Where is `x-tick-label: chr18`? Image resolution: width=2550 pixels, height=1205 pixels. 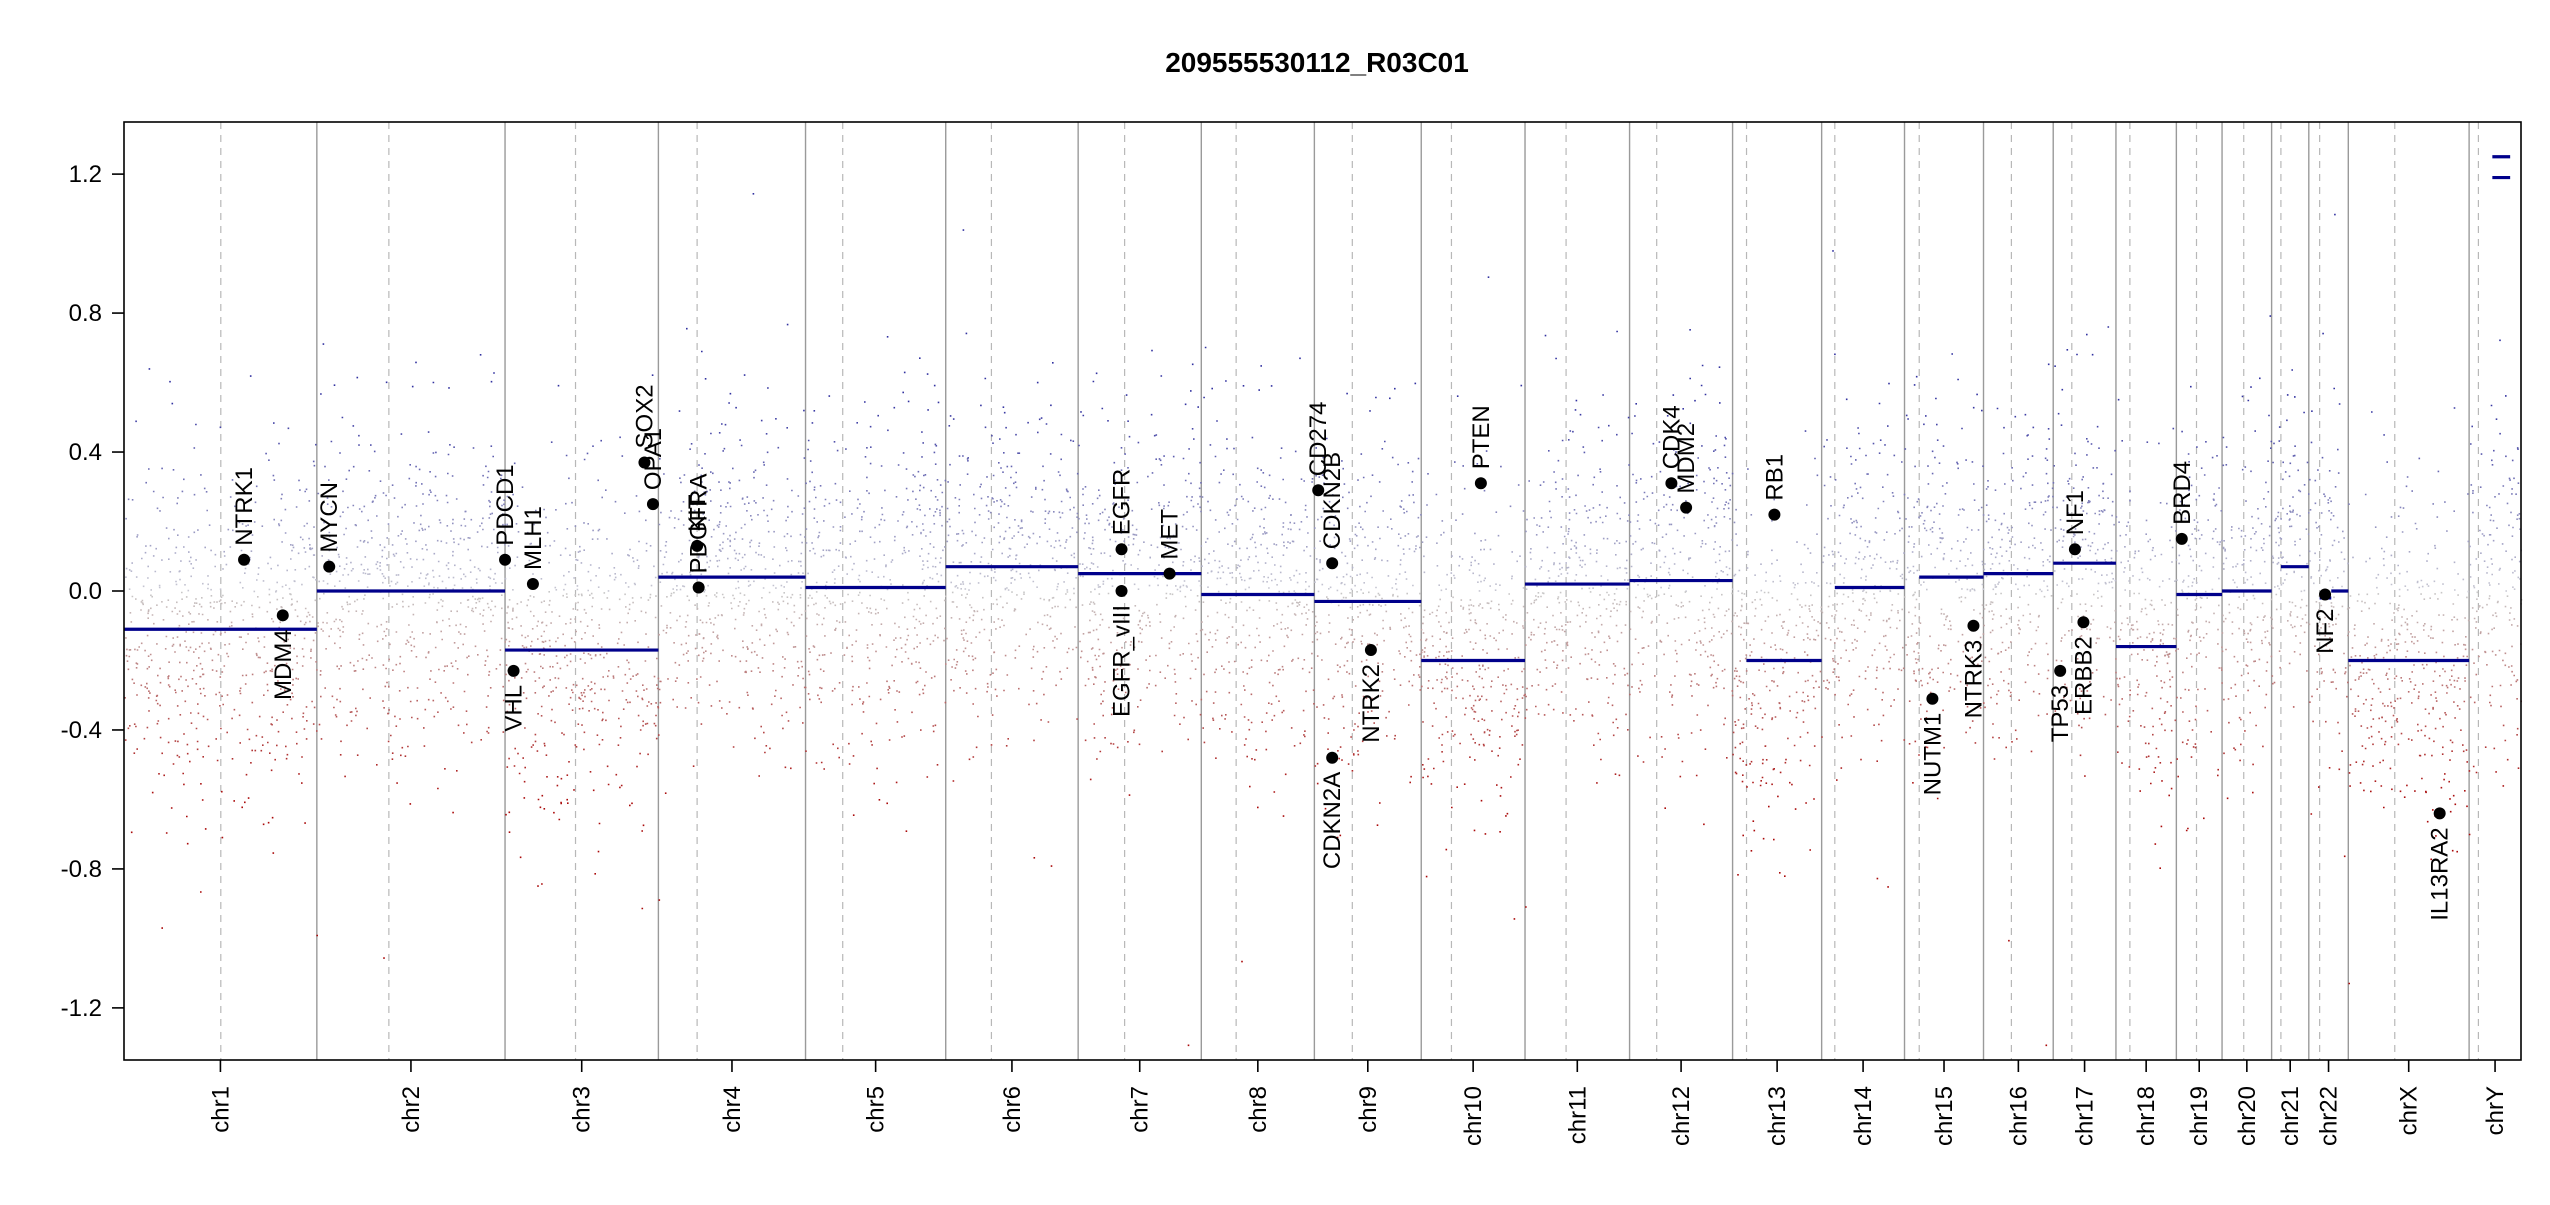
x-tick-label: chr18 is located at coordinates (2146, 1116).